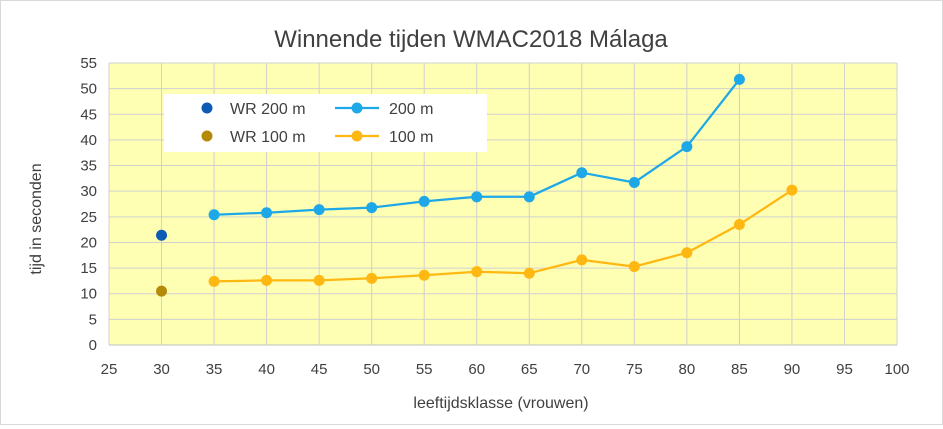 The image size is (943, 429). Describe the element at coordinates (162, 235) in the screenshot. I see `data-point-wr-200-m` at that location.